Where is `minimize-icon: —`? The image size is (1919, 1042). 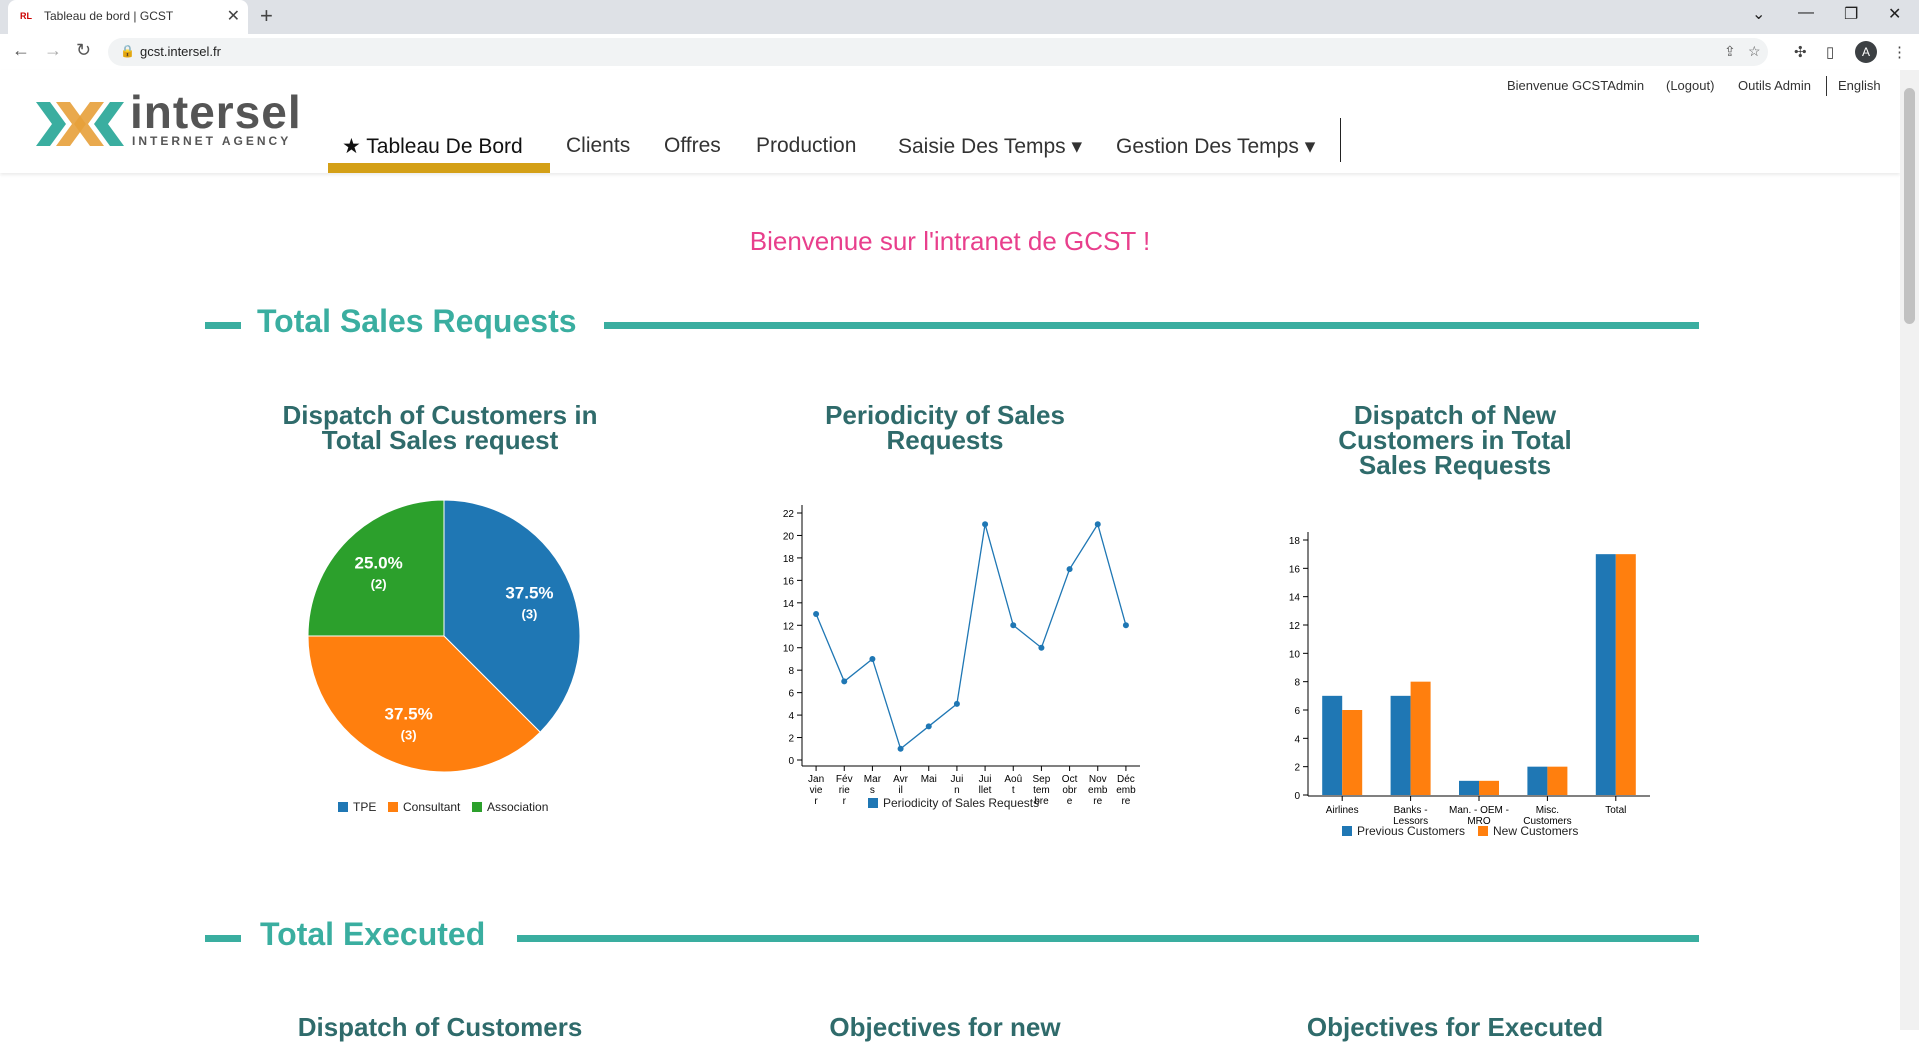 minimize-icon: — is located at coordinates (1806, 12).